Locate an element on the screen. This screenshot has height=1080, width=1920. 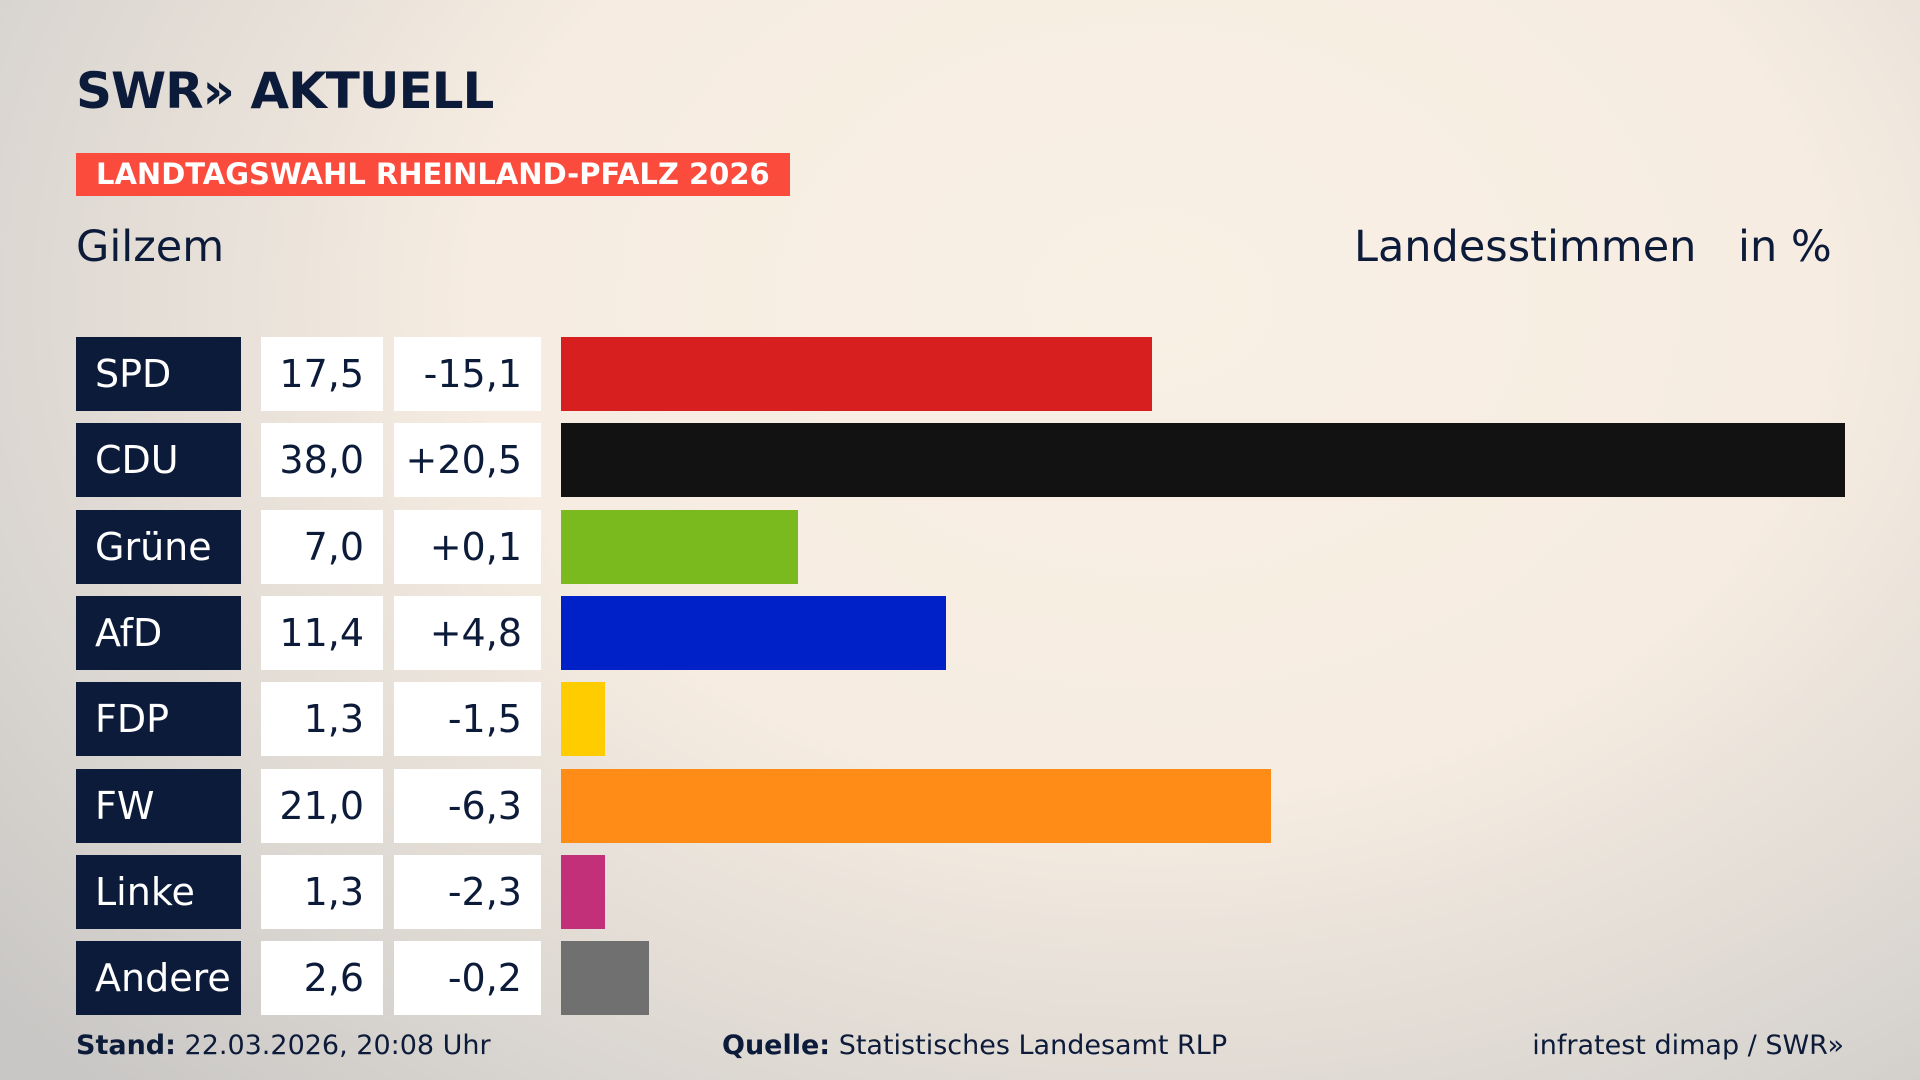
vote-change: -6,3 is located at coordinates (467, 805).